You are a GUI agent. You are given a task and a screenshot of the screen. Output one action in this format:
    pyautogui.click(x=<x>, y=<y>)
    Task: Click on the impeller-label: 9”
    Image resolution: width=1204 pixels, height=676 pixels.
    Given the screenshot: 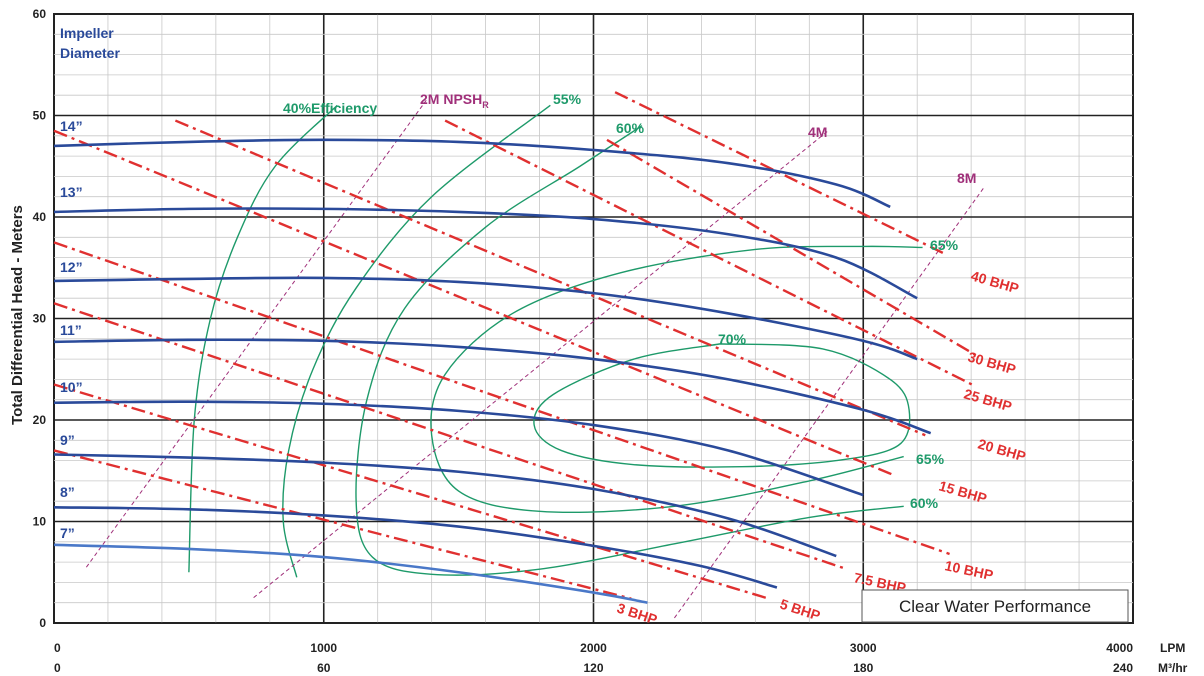 What is the action you would take?
    pyautogui.click(x=67, y=440)
    